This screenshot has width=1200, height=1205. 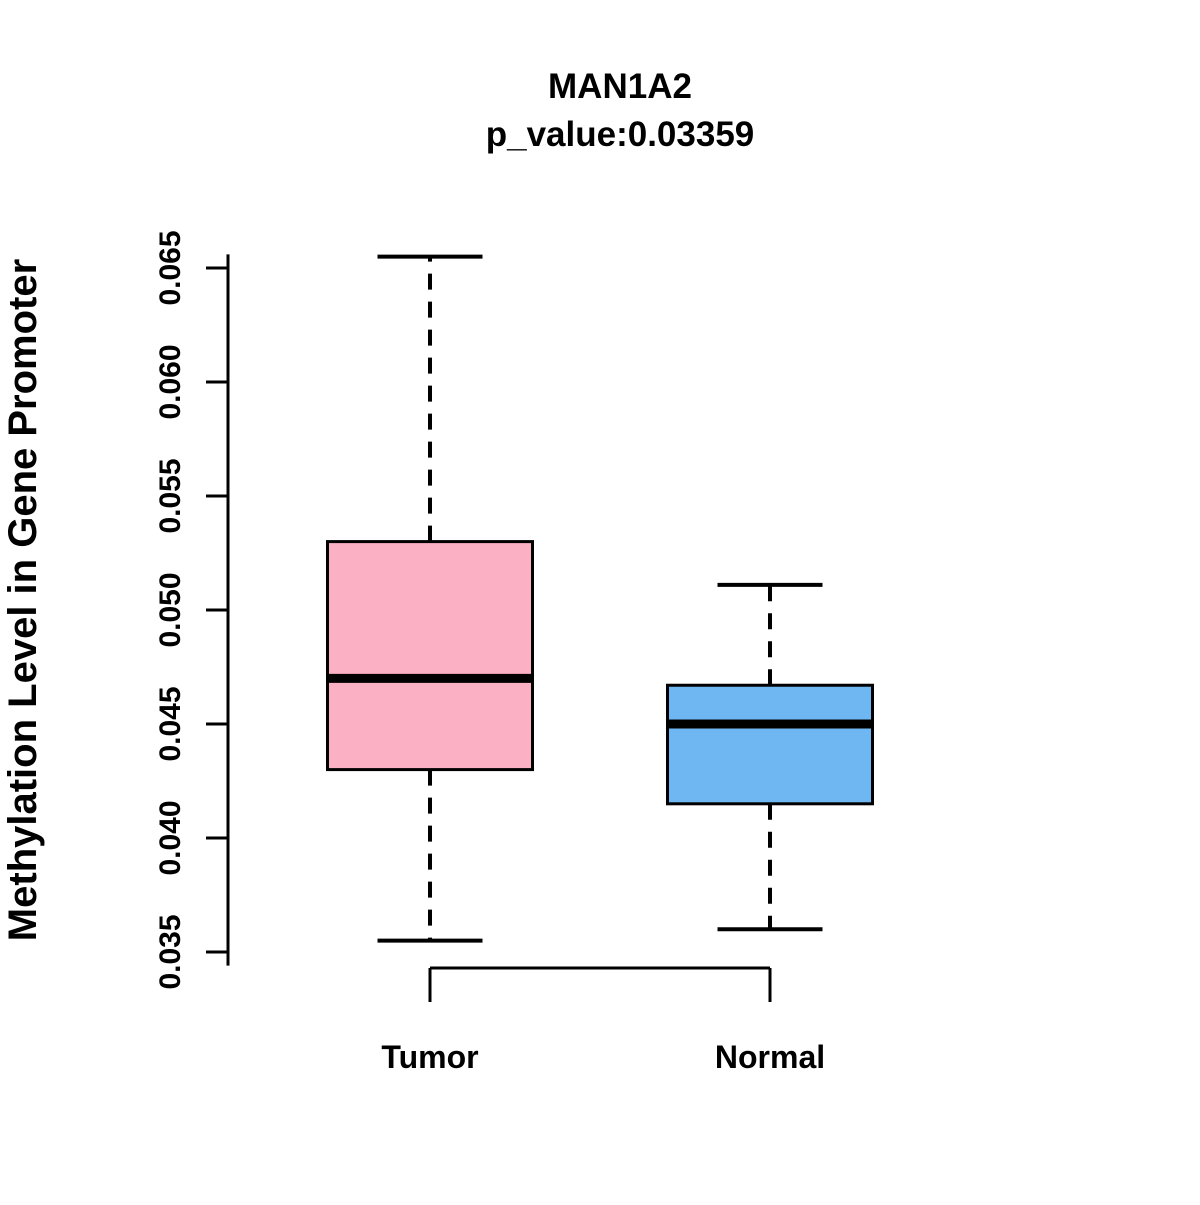 What do you see at coordinates (170, 381) in the screenshot?
I see `y-tick-label: 0.060` at bounding box center [170, 381].